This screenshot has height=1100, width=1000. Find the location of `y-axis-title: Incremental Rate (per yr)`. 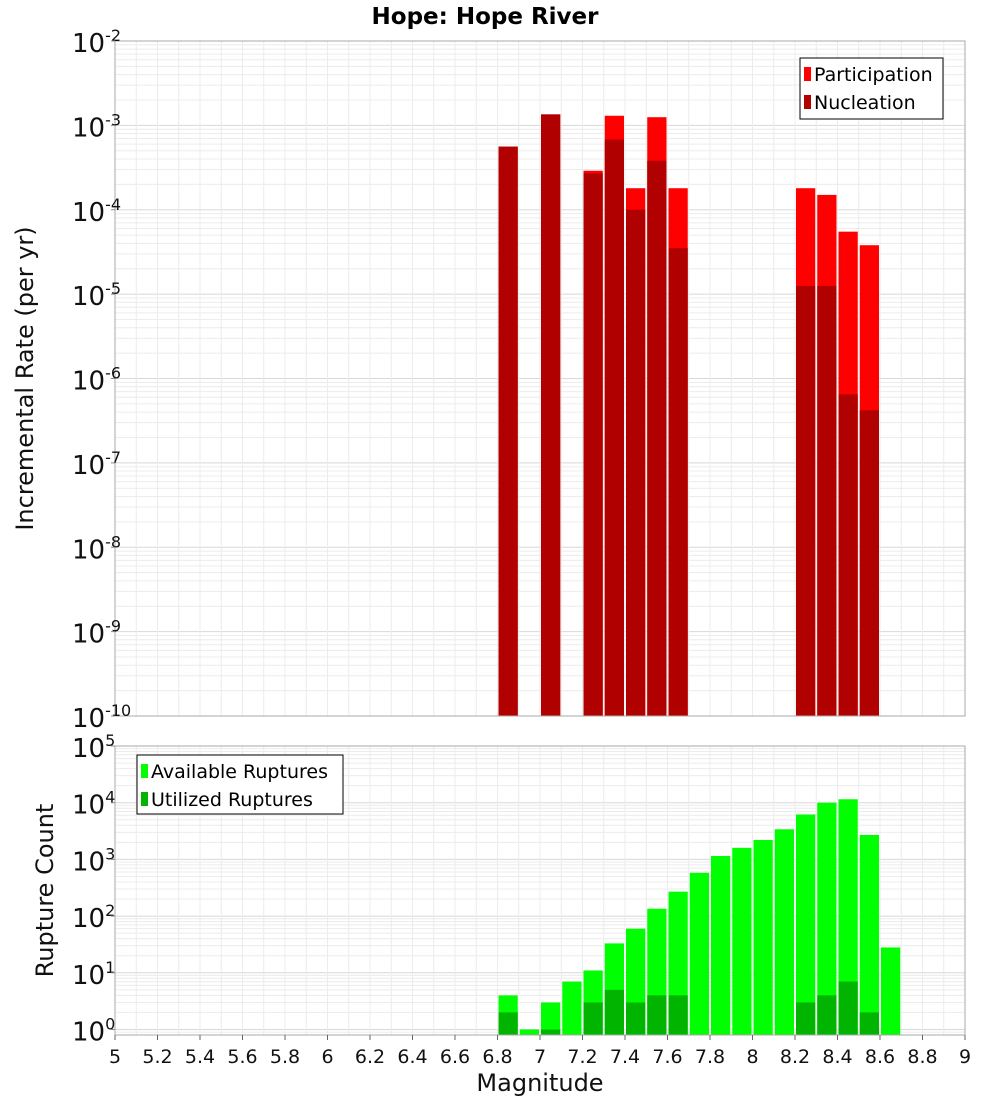

y-axis-title: Incremental Rate (per yr) is located at coordinates (25, 378).